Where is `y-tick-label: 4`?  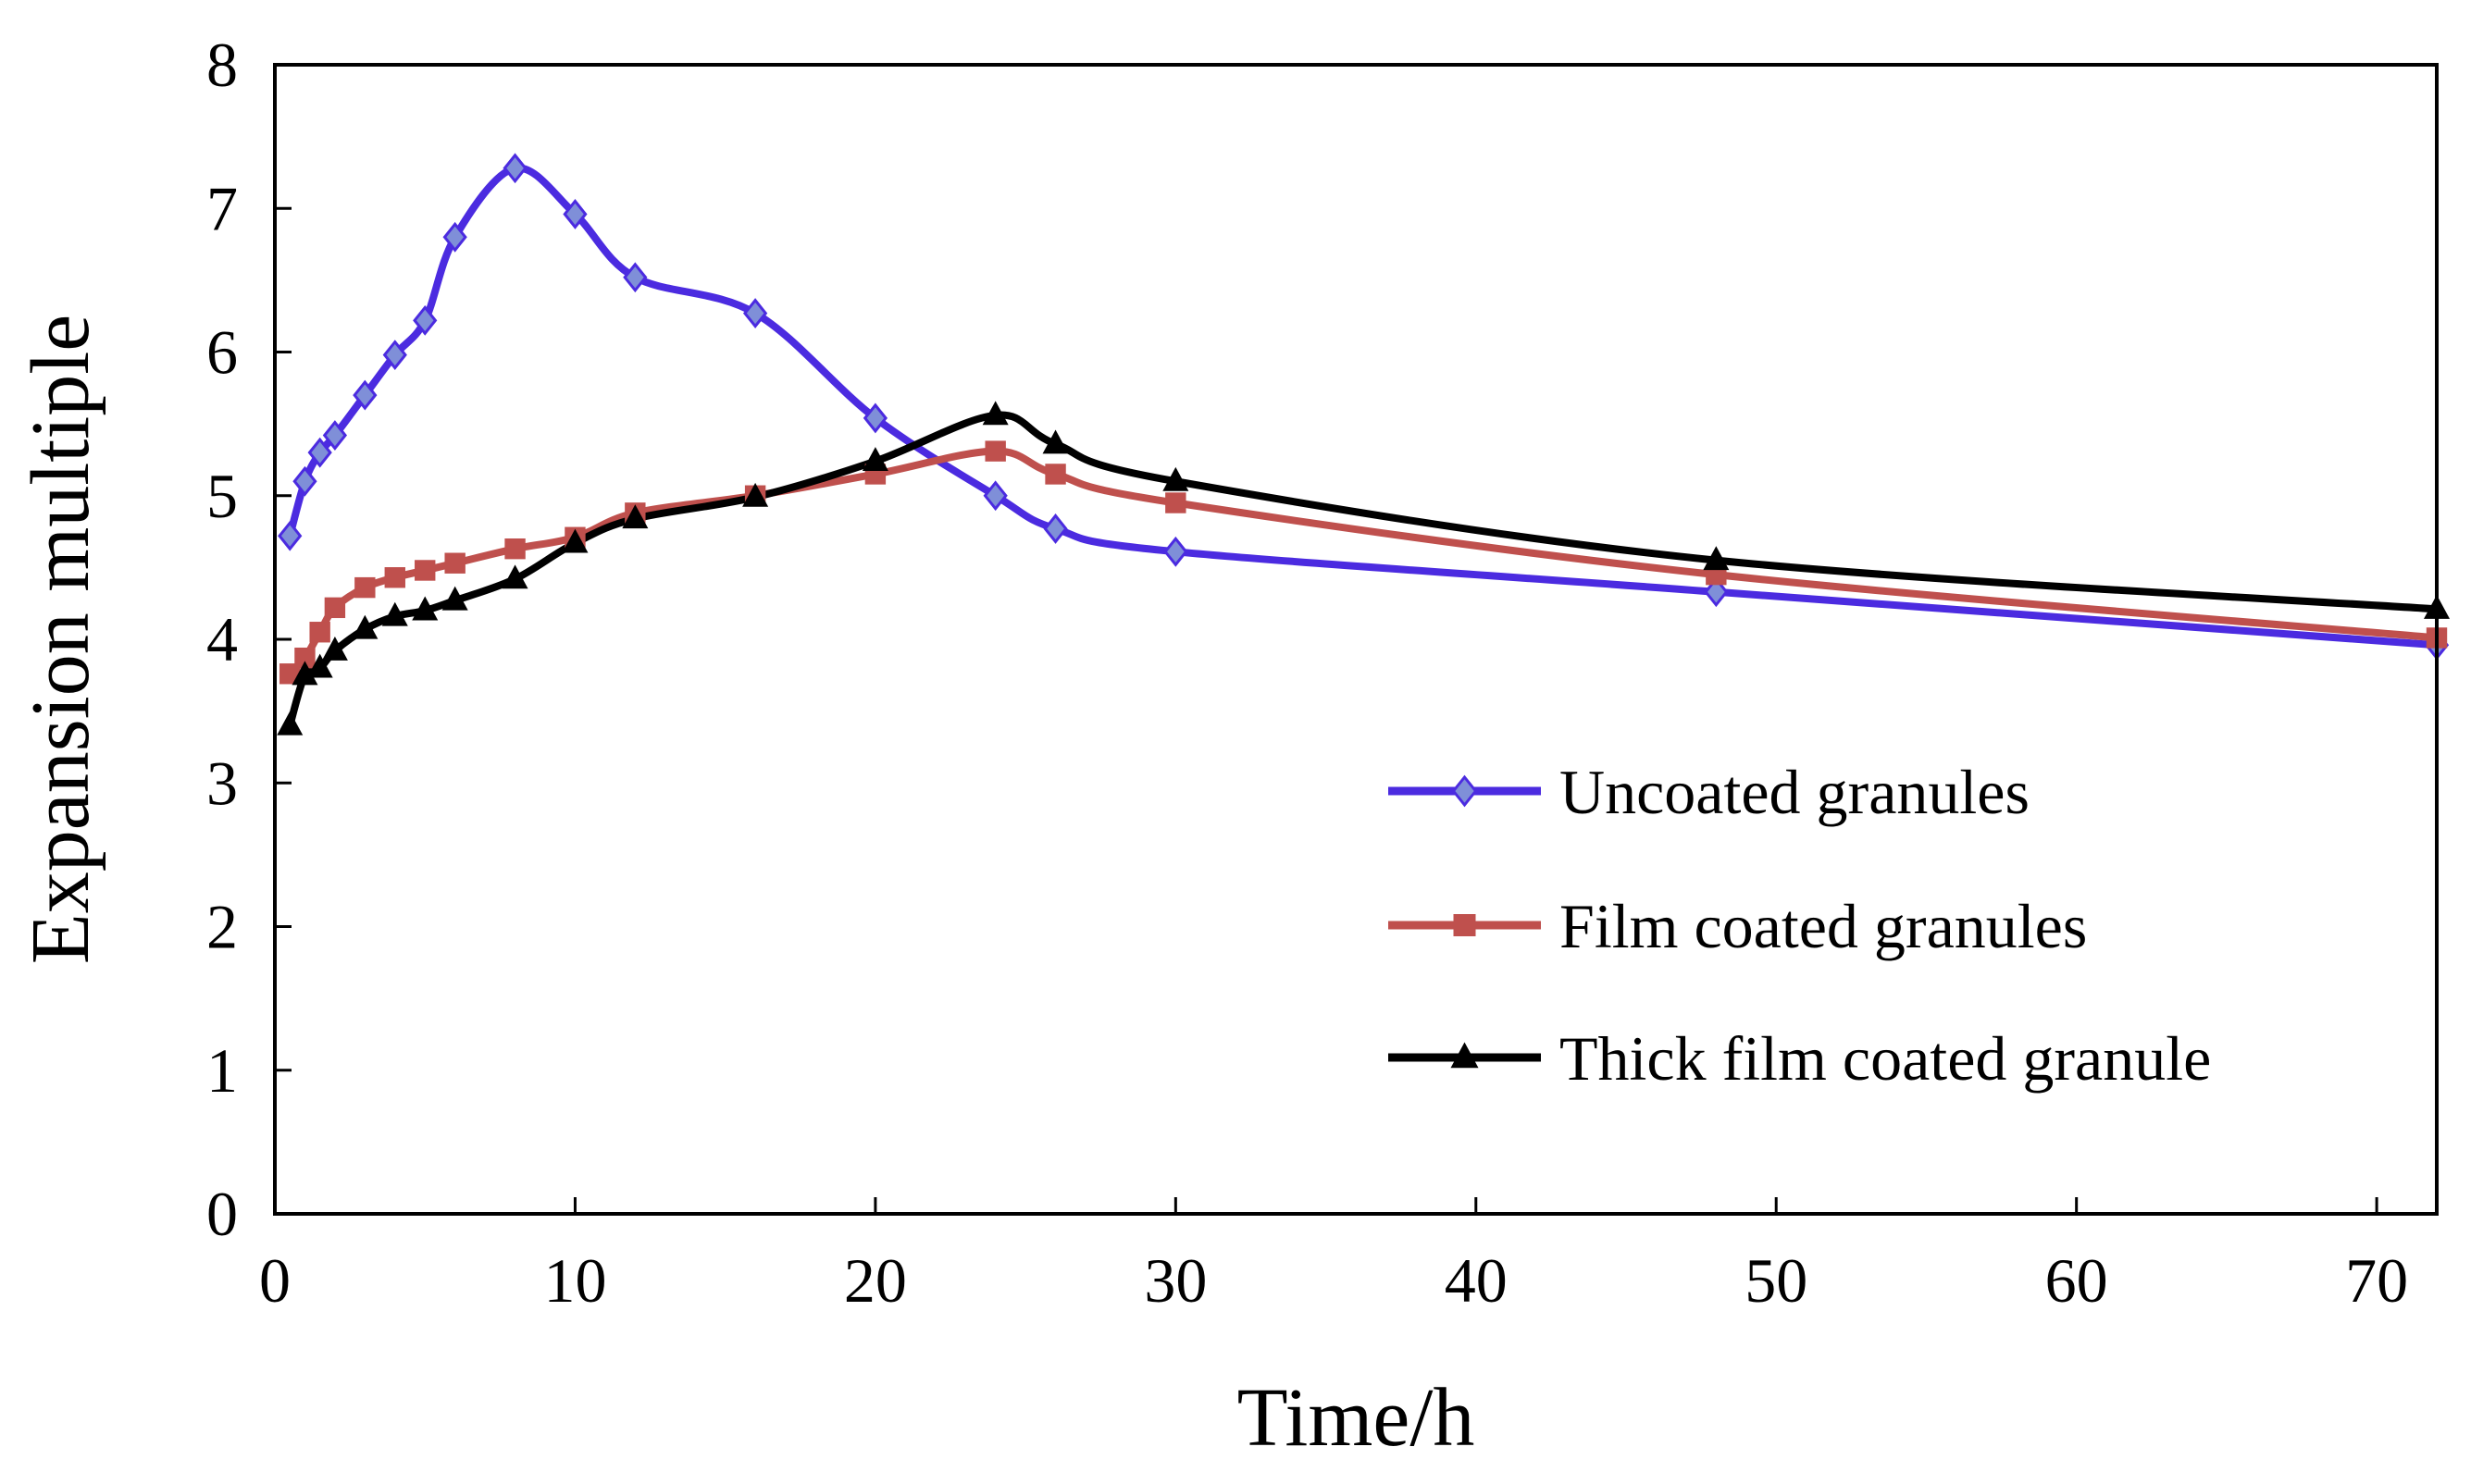 y-tick-label: 4 is located at coordinates (222, 639).